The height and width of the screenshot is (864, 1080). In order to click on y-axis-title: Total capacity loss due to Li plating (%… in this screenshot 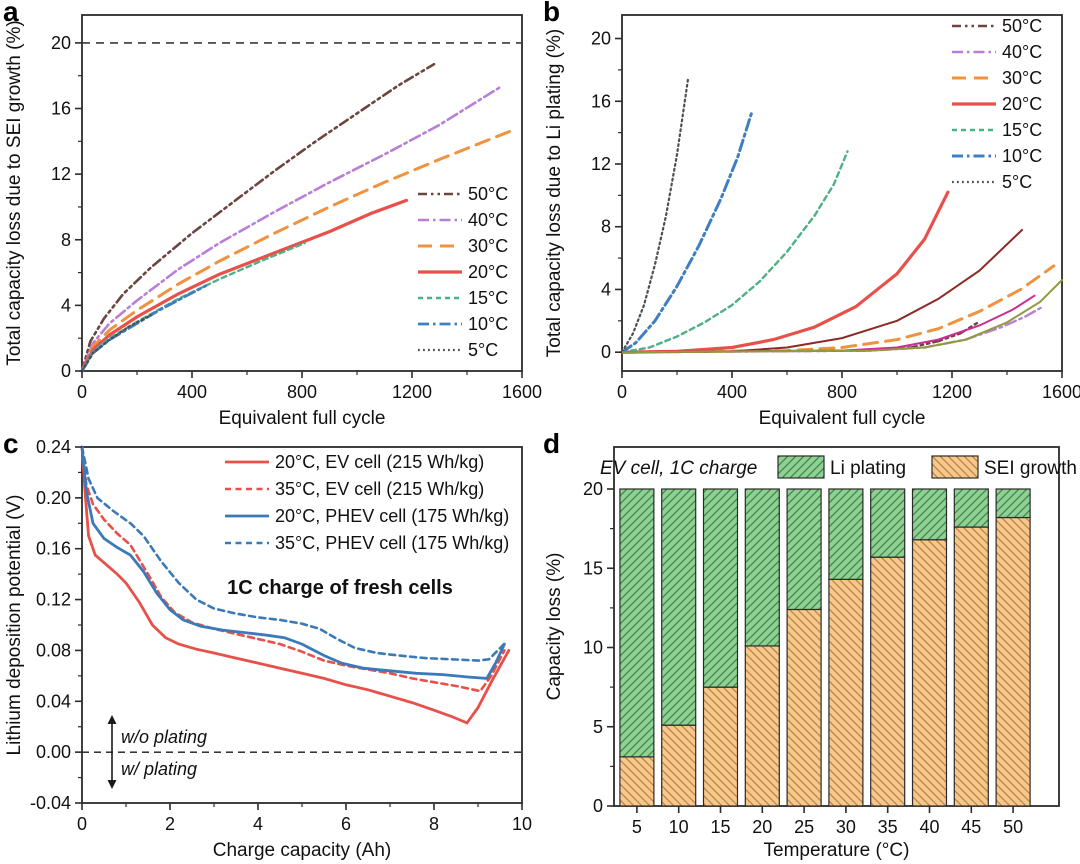, I will do `click(554, 193)`.